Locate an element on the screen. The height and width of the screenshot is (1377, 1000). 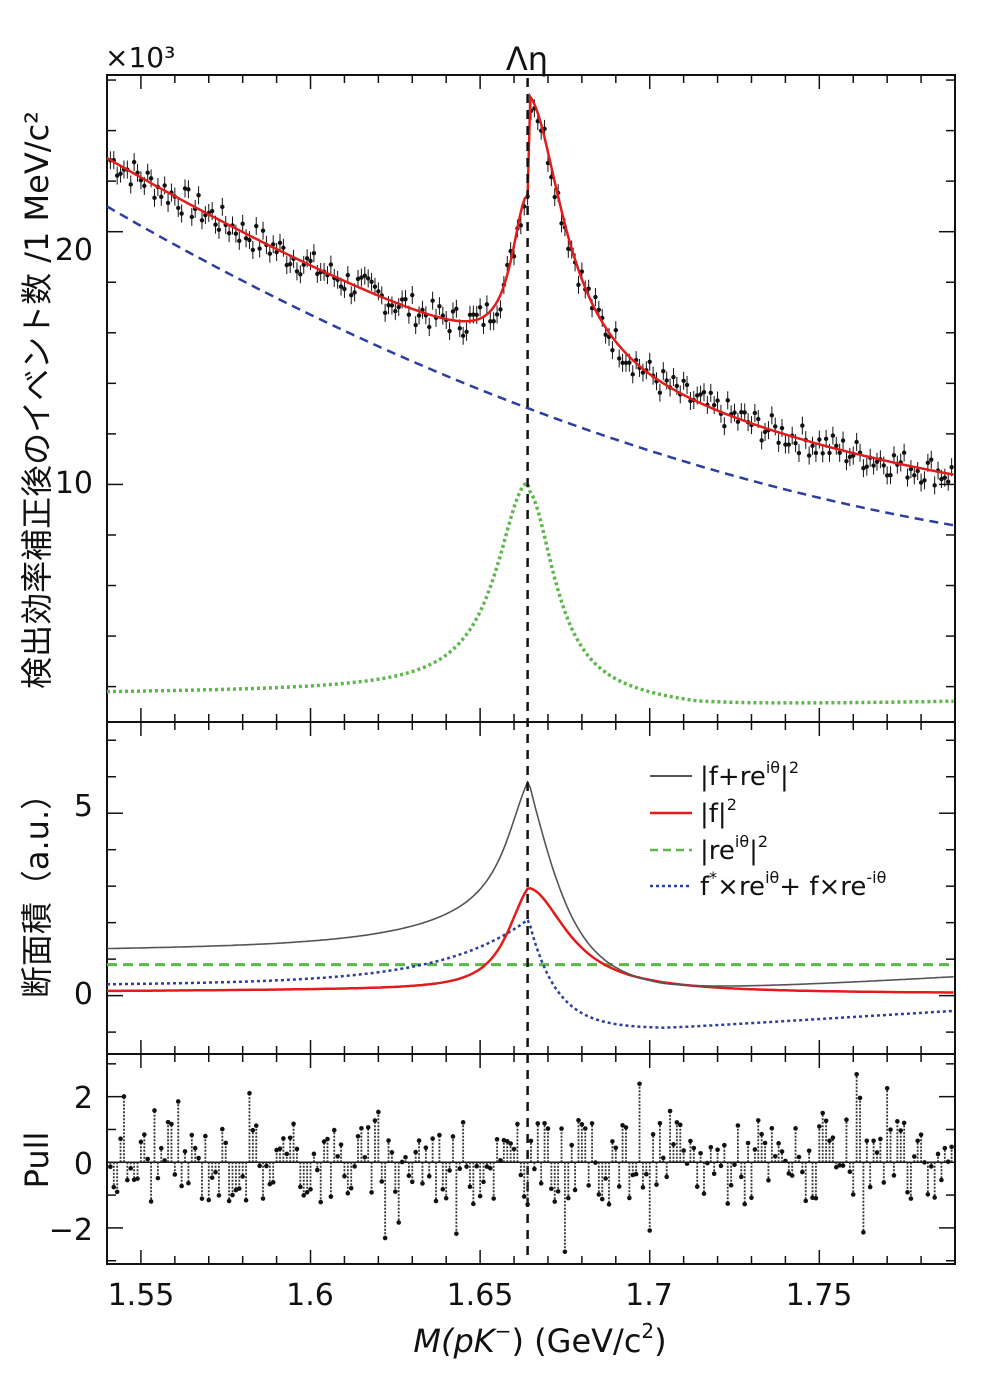
top-multiplier: ×10³ is located at coordinates (140, 57).